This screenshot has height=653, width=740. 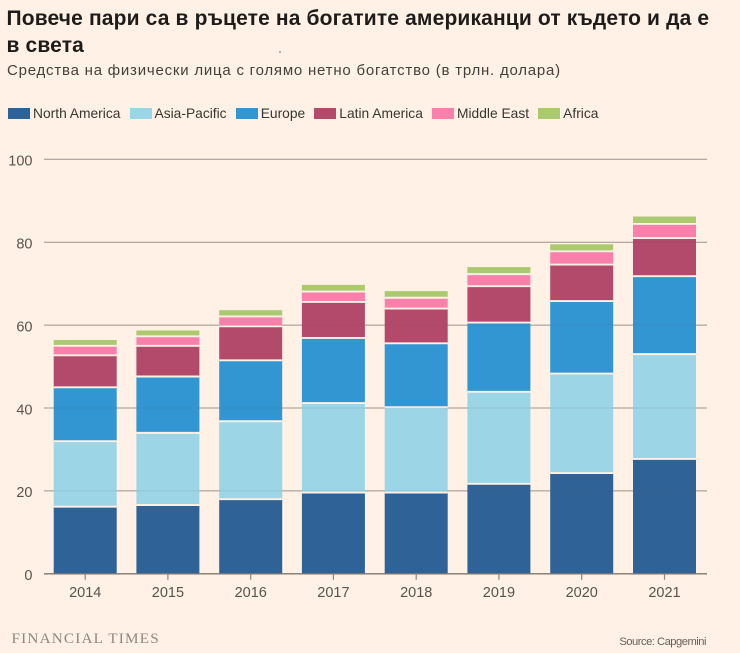 What do you see at coordinates (251, 593) in the screenshot?
I see `svg-text: 2016` at bounding box center [251, 593].